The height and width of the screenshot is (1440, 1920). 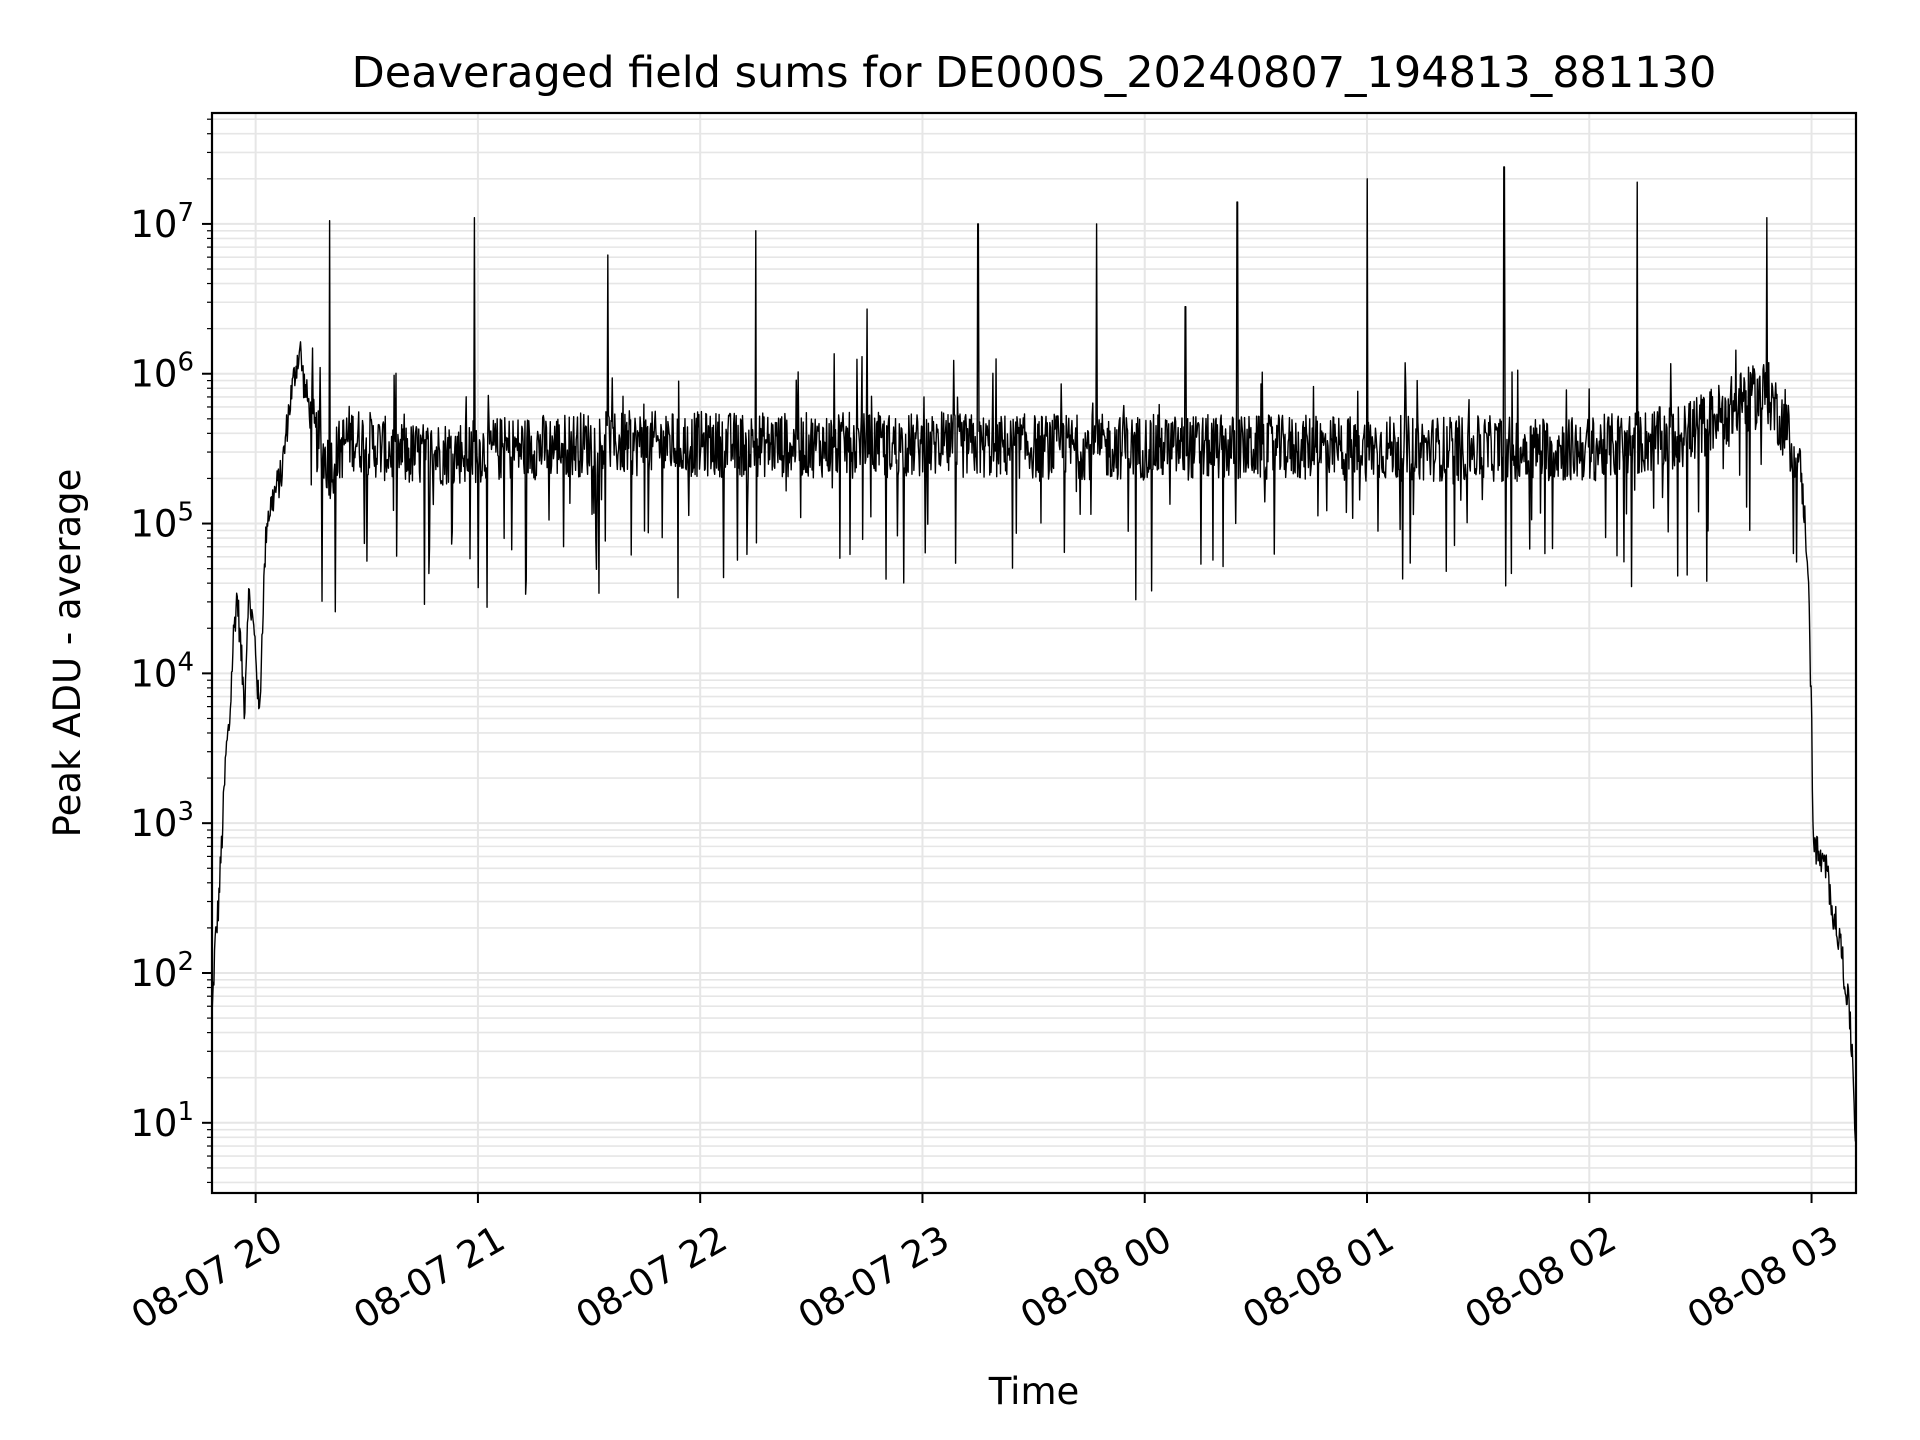 What do you see at coordinates (162, 821) in the screenshot?
I see `y-tick-label: 103` at bounding box center [162, 821].